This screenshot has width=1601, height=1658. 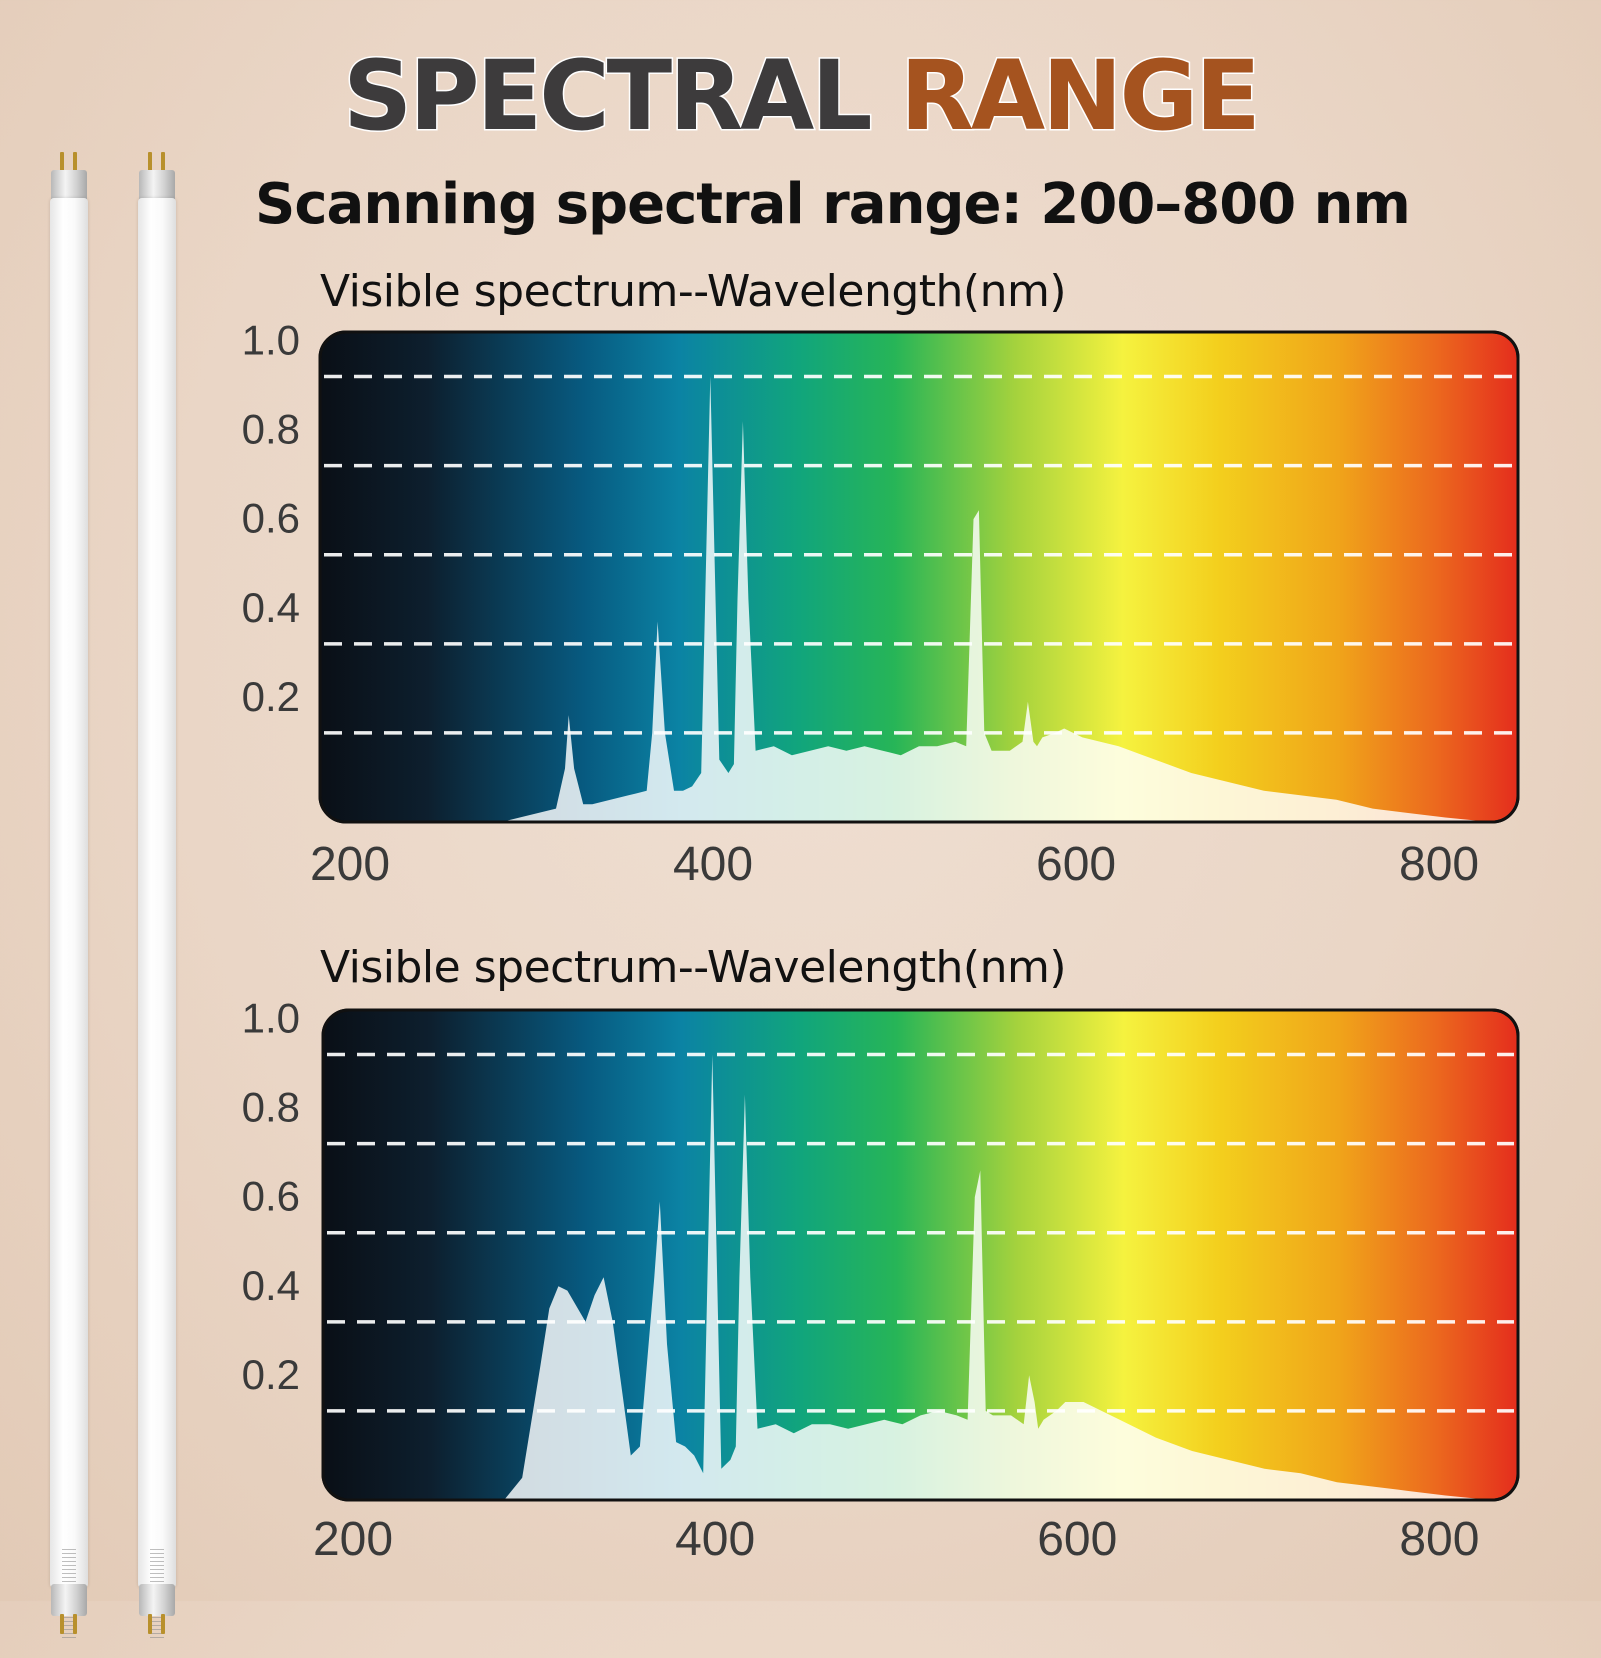 I want to click on chart-1-title: Visible spectrum--Wavelength(nm), so click(x=693, y=291).